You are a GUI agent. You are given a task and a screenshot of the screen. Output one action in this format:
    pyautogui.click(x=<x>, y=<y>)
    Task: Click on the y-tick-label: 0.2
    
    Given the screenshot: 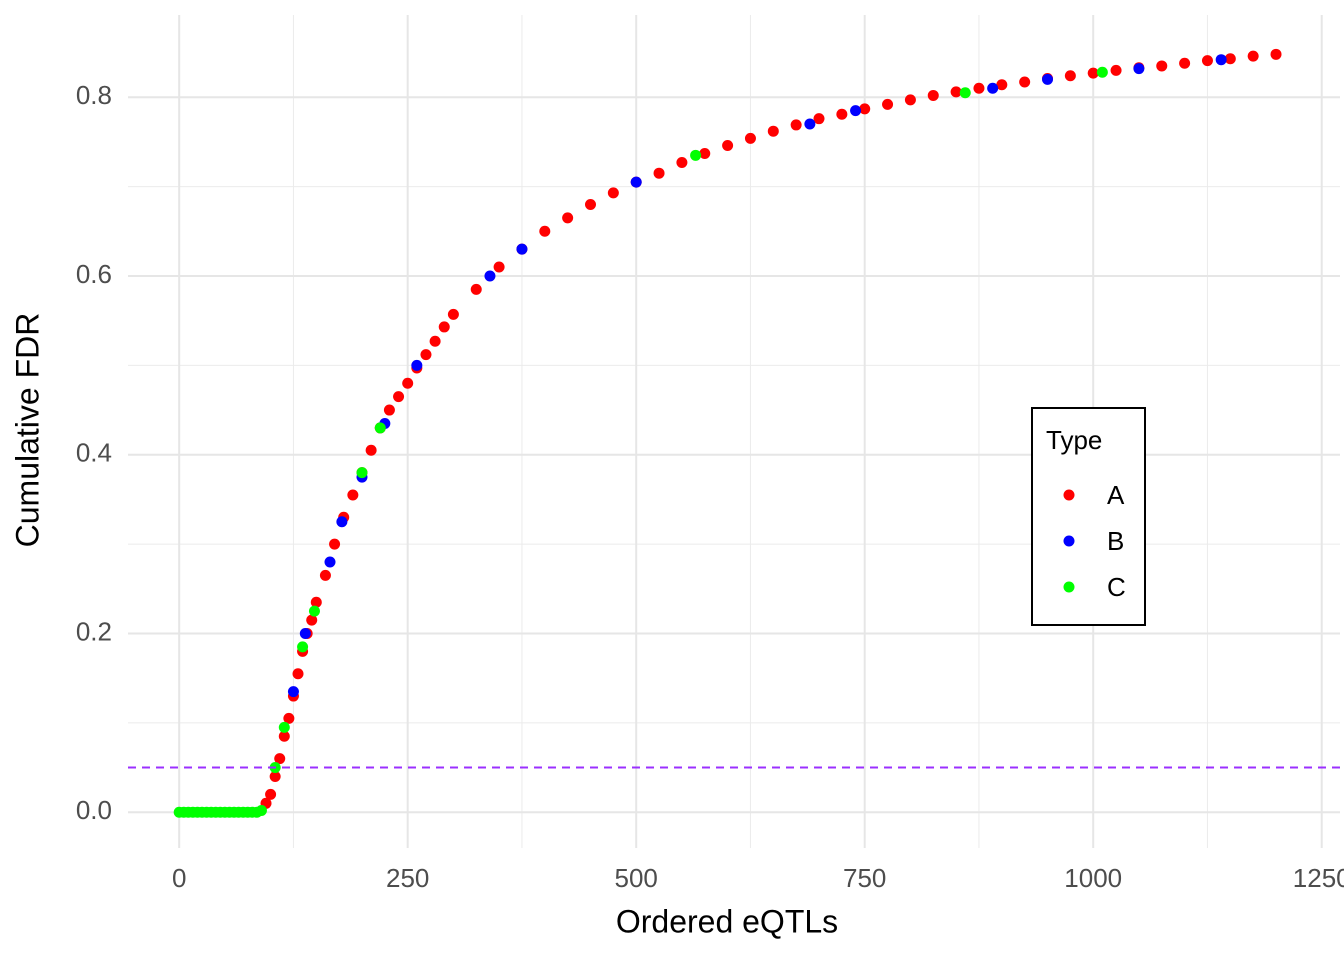 What is the action you would take?
    pyautogui.click(x=94, y=631)
    